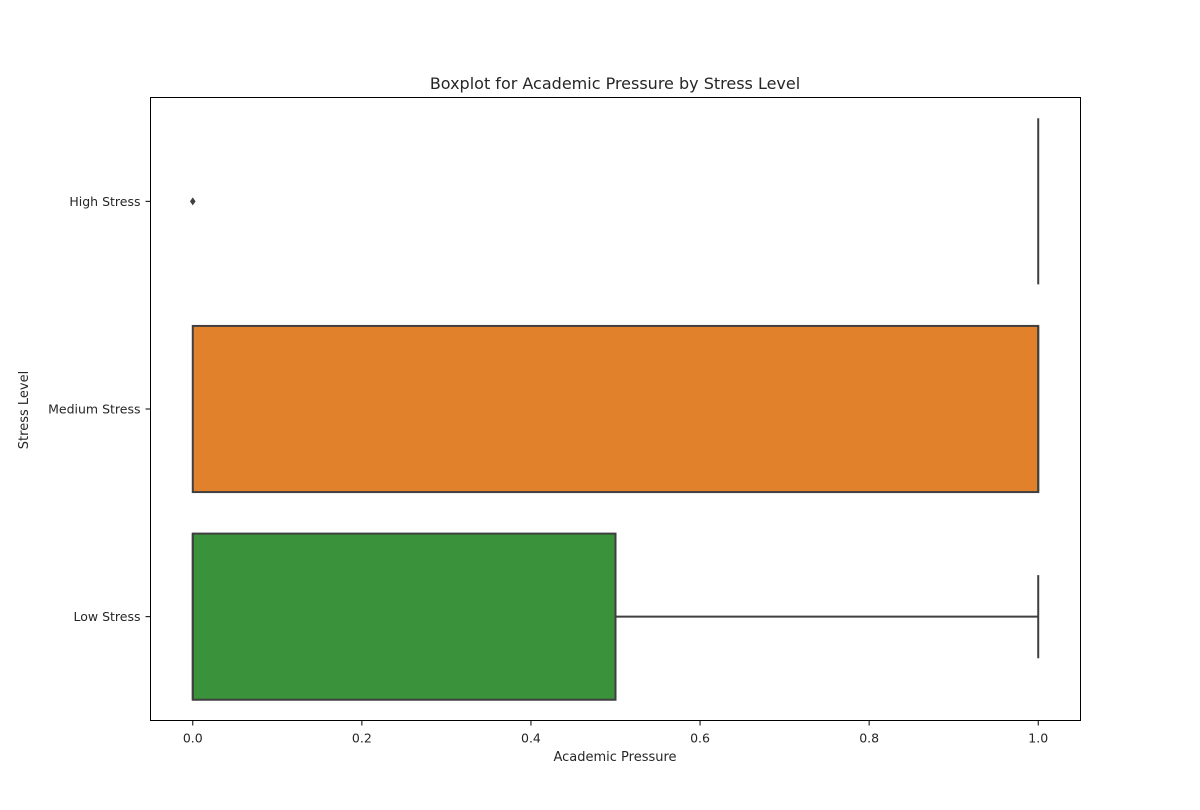  I want to click on box-medium-stress, so click(615, 409).